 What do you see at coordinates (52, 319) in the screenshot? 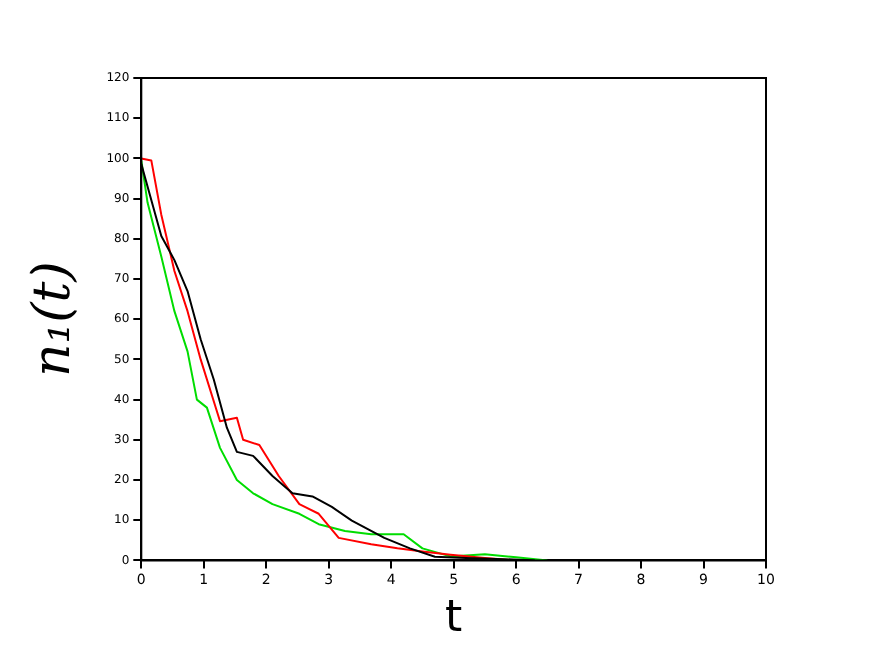
I see `y-axis-title: n₁(t)` at bounding box center [52, 319].